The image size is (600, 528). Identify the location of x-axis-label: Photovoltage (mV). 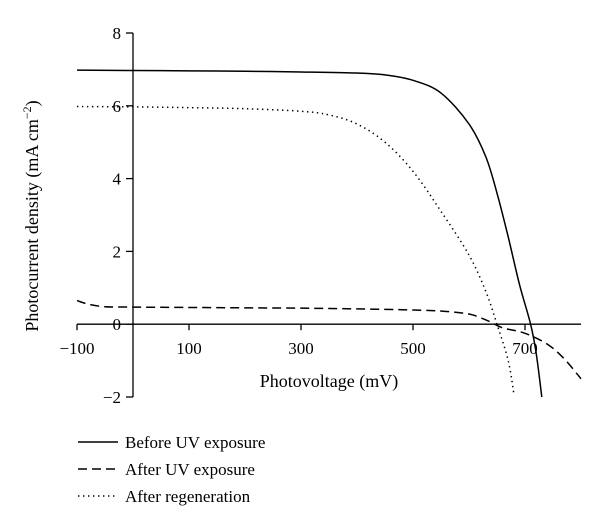
(329, 381).